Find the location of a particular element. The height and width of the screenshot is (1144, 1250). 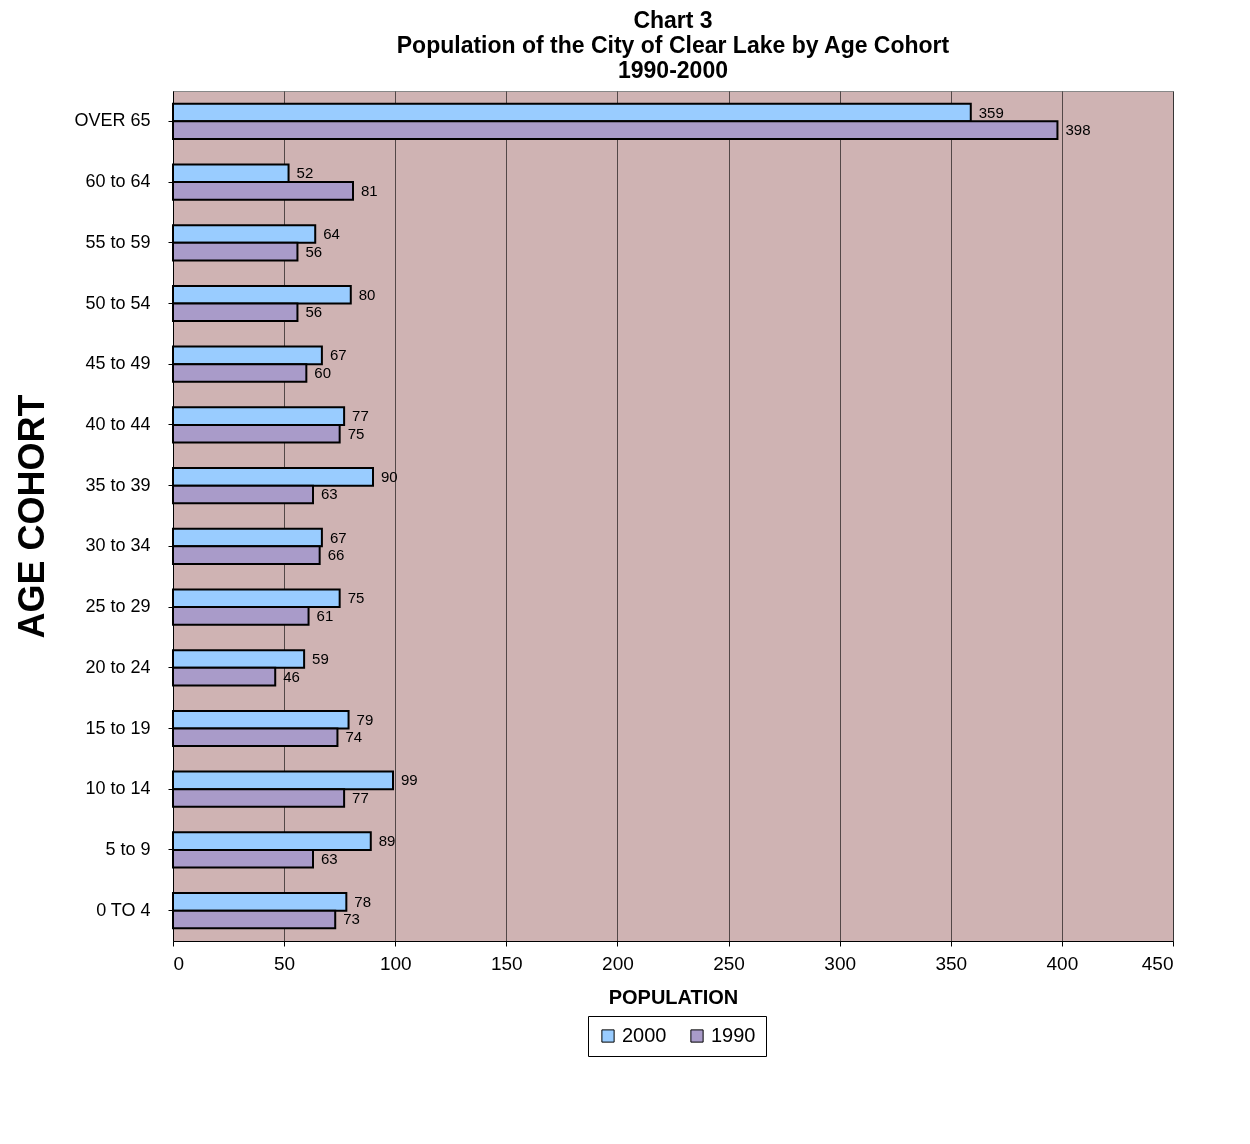

x-tick-label: 400 is located at coordinates (1062, 963).